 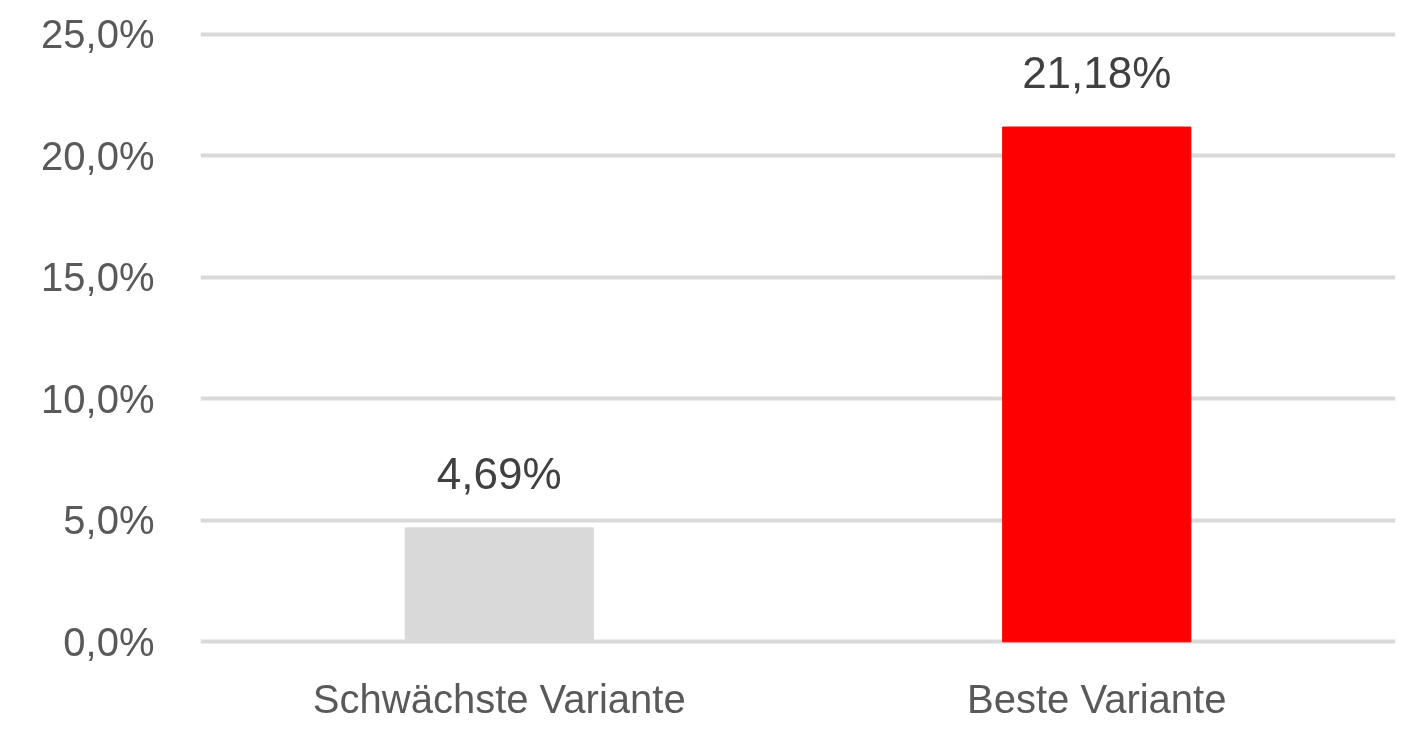 I want to click on y-tick-label: 25,0%, so click(x=98, y=34).